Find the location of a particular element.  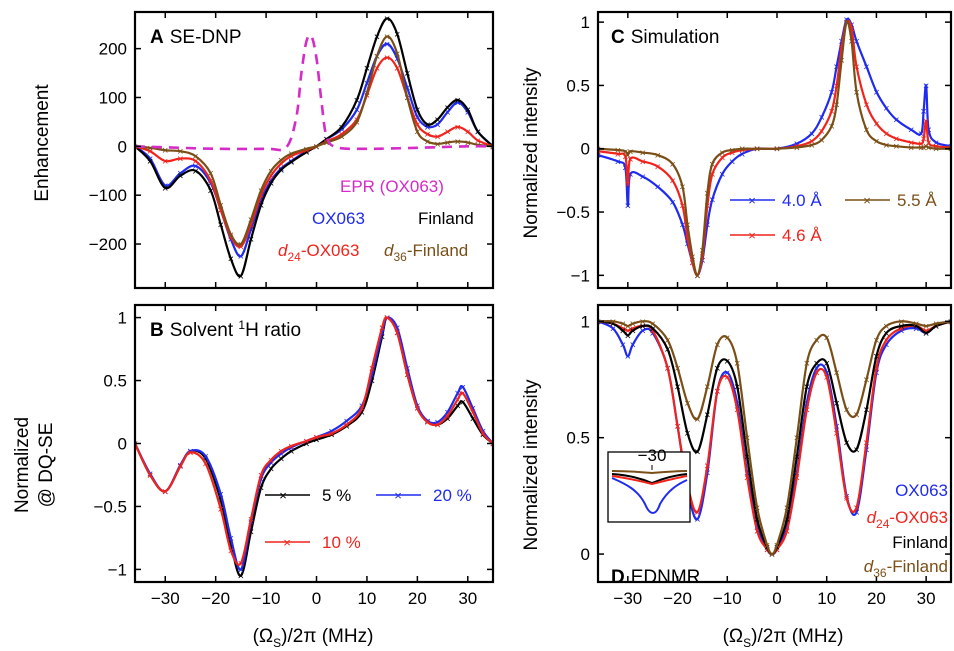

series-line-B-20- is located at coordinates (314, 443).